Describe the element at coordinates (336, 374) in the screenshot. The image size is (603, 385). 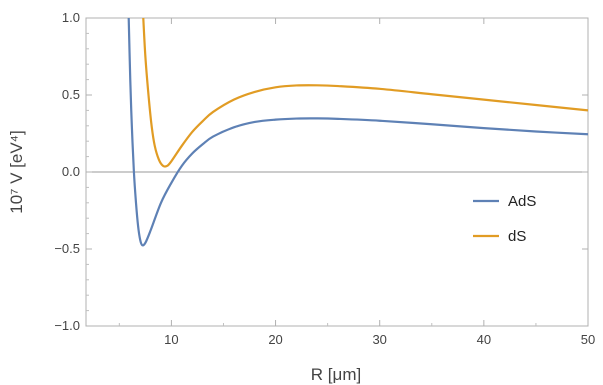
I see `x-axis-label: R [μm]` at that location.